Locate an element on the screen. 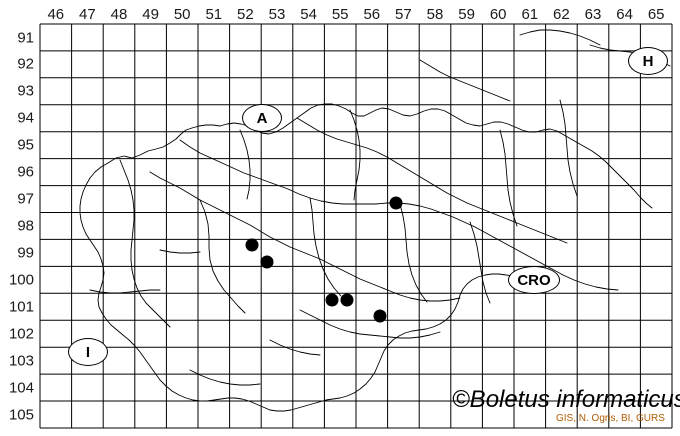 This screenshot has width=680, height=436. grid-row-label: 91 is located at coordinates (25, 37).